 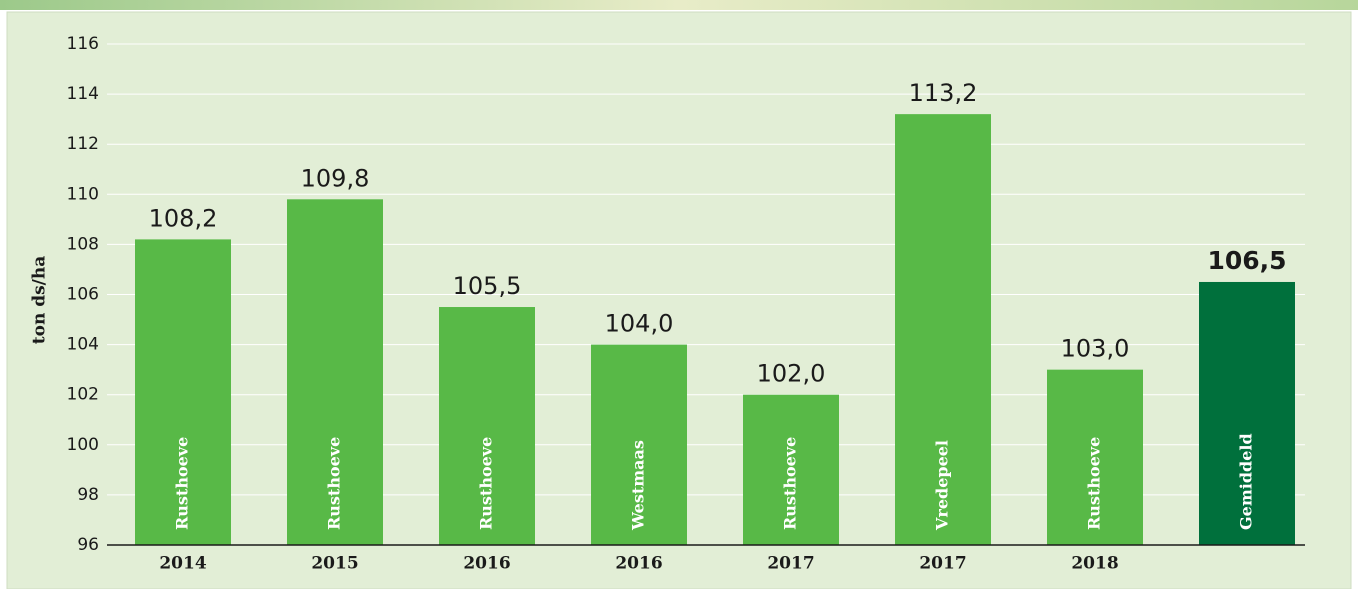 What do you see at coordinates (1246, 481) in the screenshot?
I see `bar-label: Gemiddeld` at bounding box center [1246, 481].